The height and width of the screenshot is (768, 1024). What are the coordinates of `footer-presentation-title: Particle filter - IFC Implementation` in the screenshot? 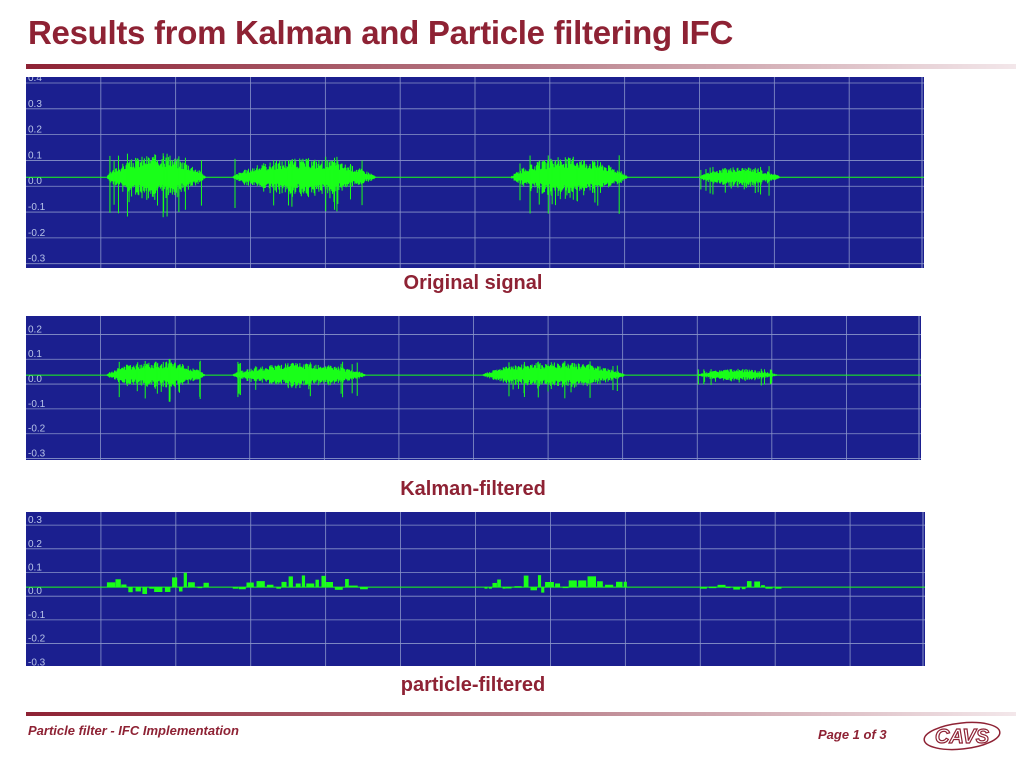 It's located at (133, 730).